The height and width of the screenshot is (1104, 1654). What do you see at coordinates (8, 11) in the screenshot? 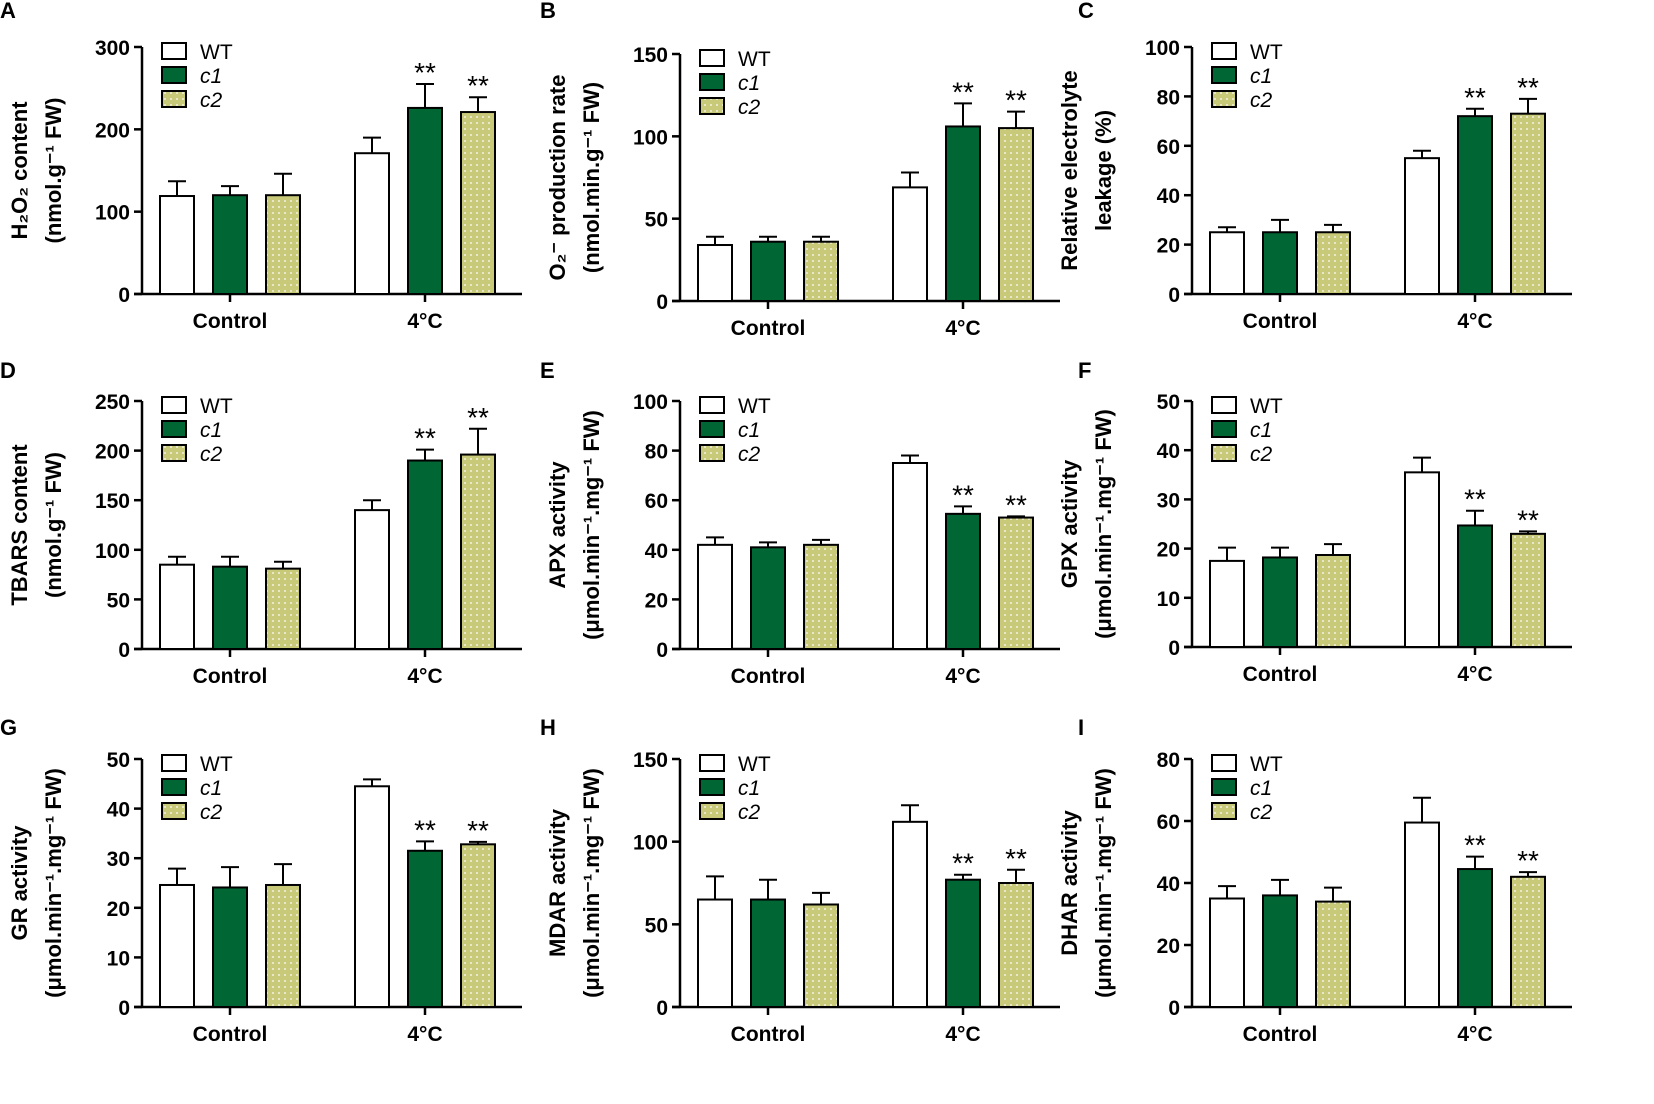
I see `panel-label: A` at bounding box center [8, 11].